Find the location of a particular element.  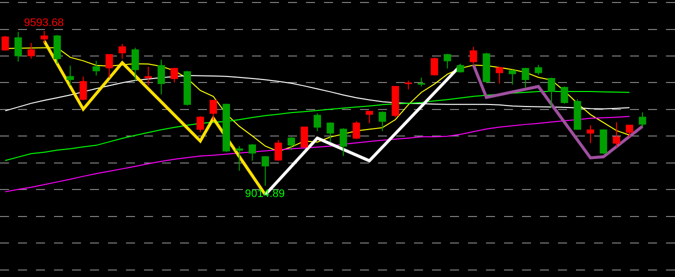

annotation: 9593.68 is located at coordinates (44, 23).